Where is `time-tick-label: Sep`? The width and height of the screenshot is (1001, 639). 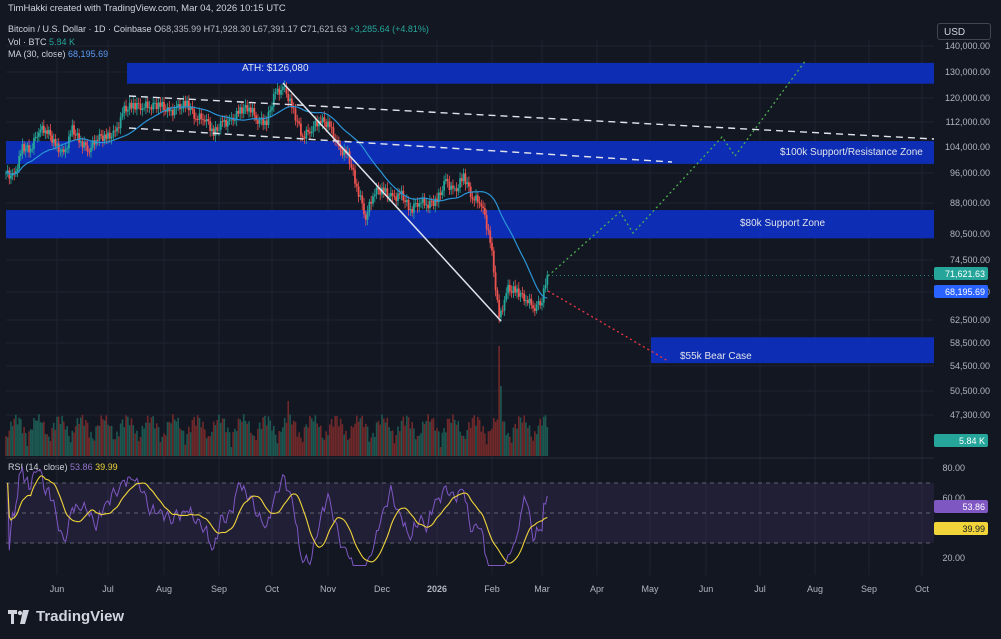 time-tick-label: Sep is located at coordinates (219, 589).